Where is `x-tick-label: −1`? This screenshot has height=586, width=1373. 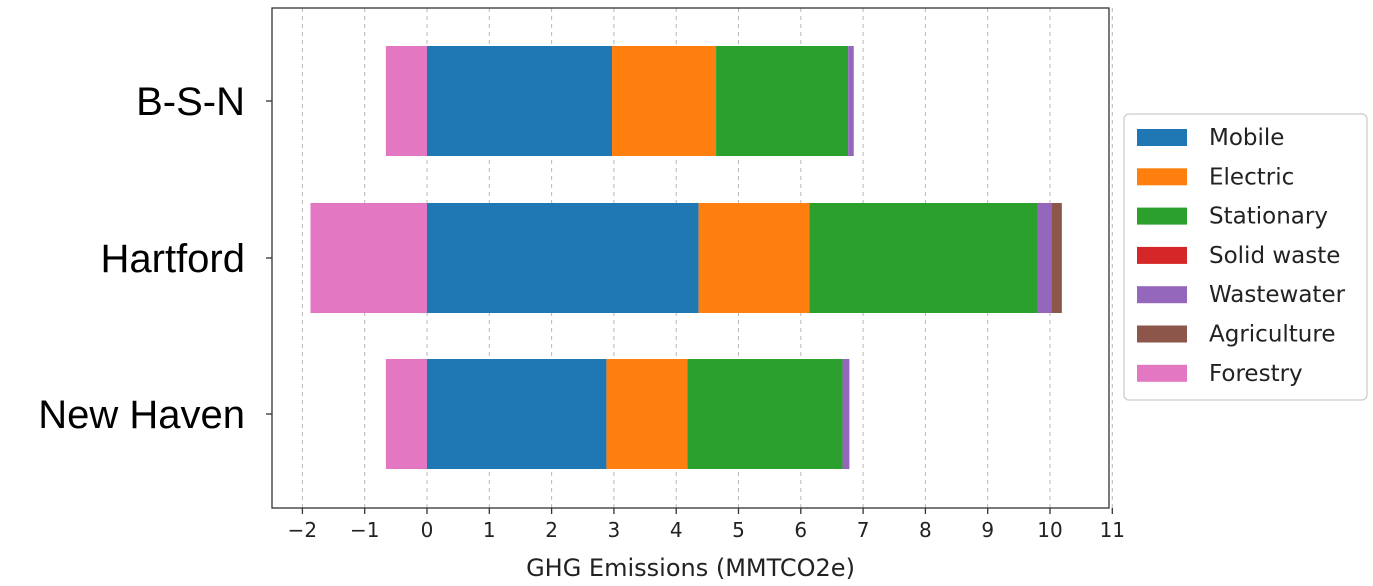
x-tick-label: −1 is located at coordinates (364, 530).